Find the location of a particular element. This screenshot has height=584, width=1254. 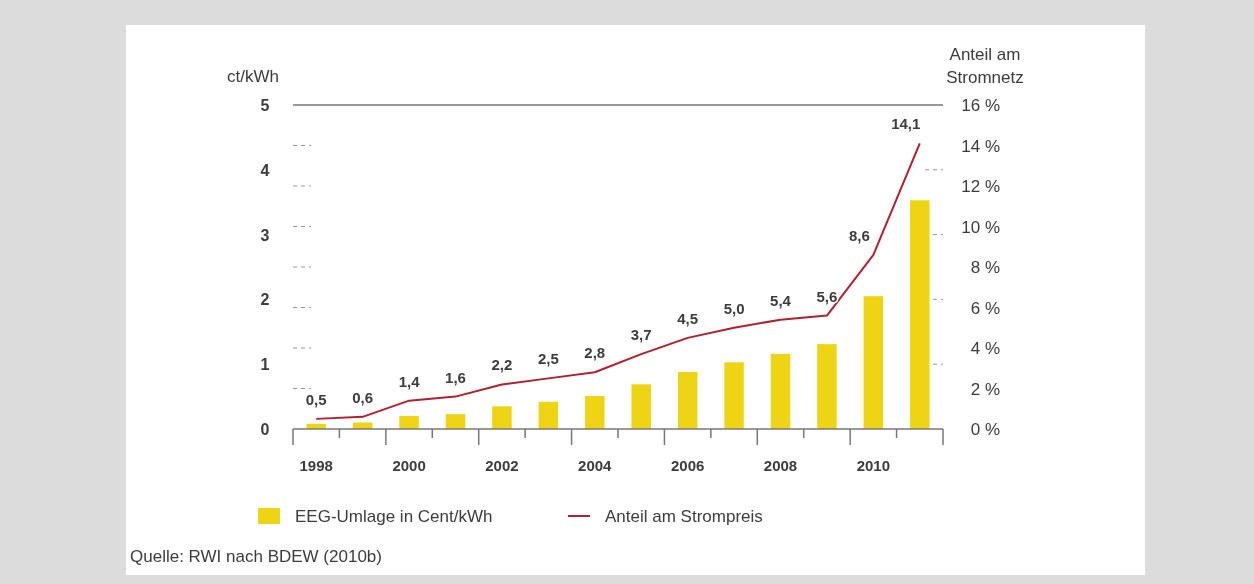

y2-axis-title: Anteil am Stromnetz is located at coordinates (985, 66).